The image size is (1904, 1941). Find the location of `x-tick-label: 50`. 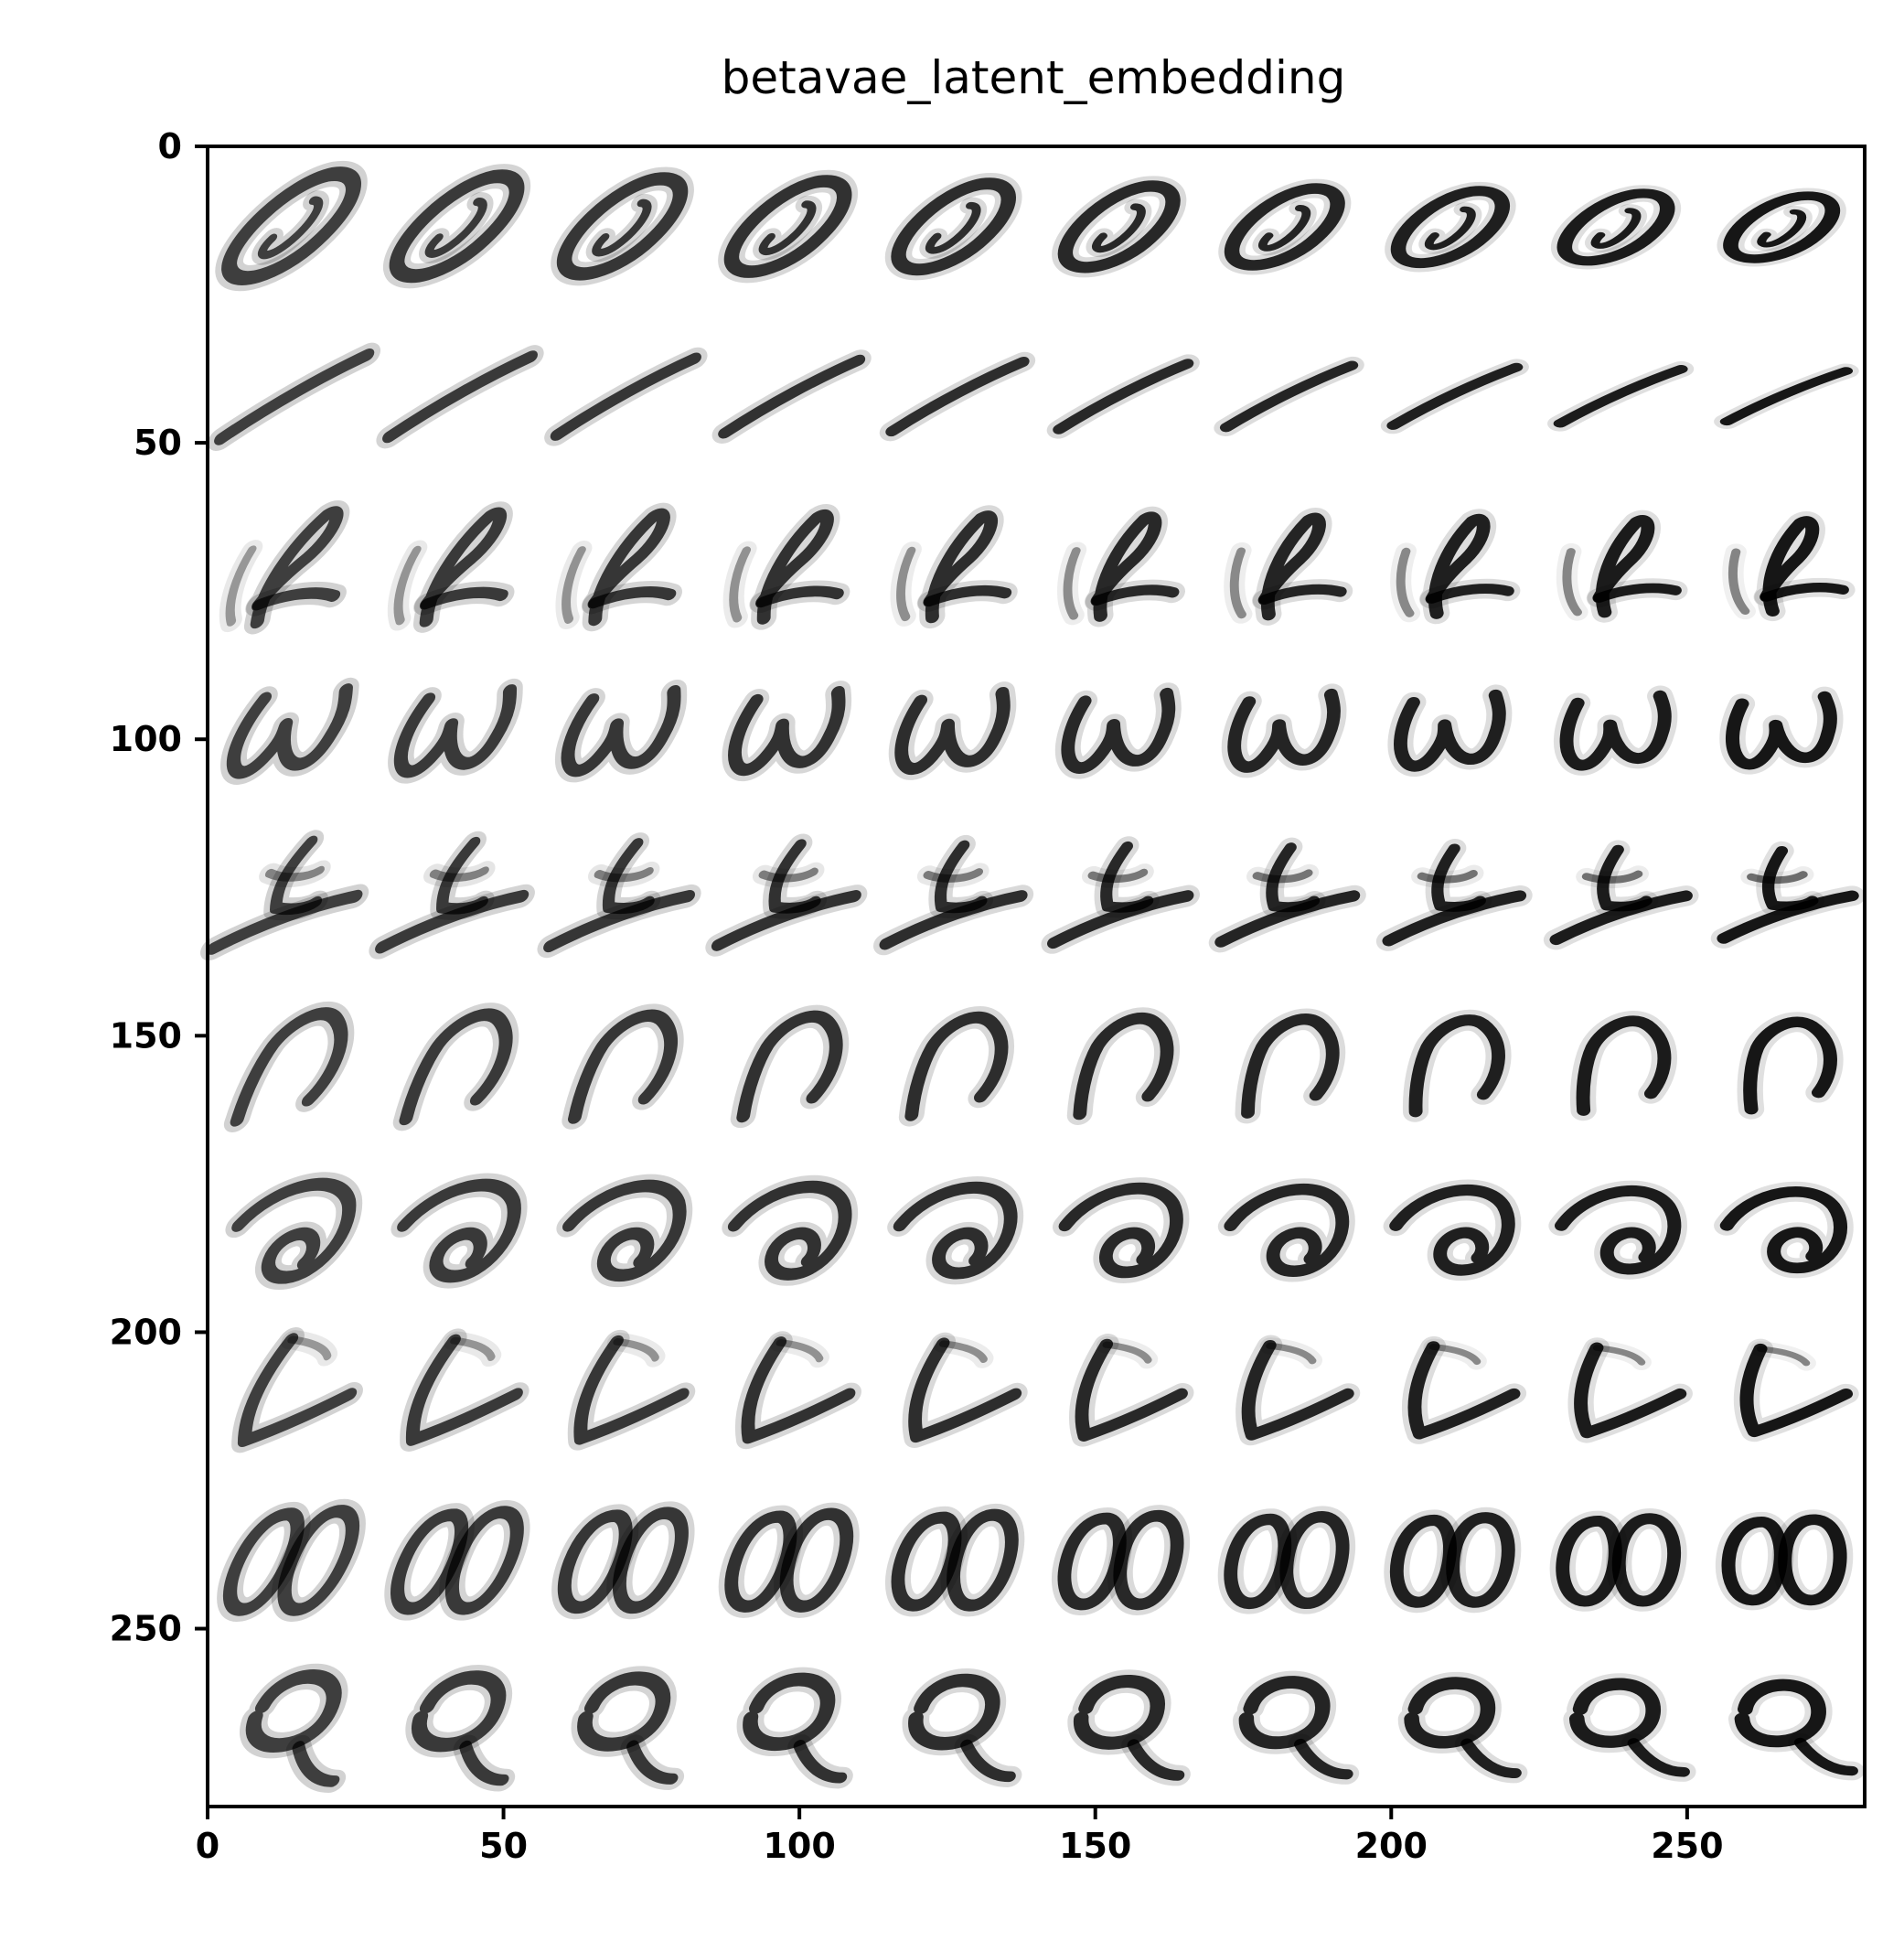

x-tick-label: 50 is located at coordinates (503, 1846).